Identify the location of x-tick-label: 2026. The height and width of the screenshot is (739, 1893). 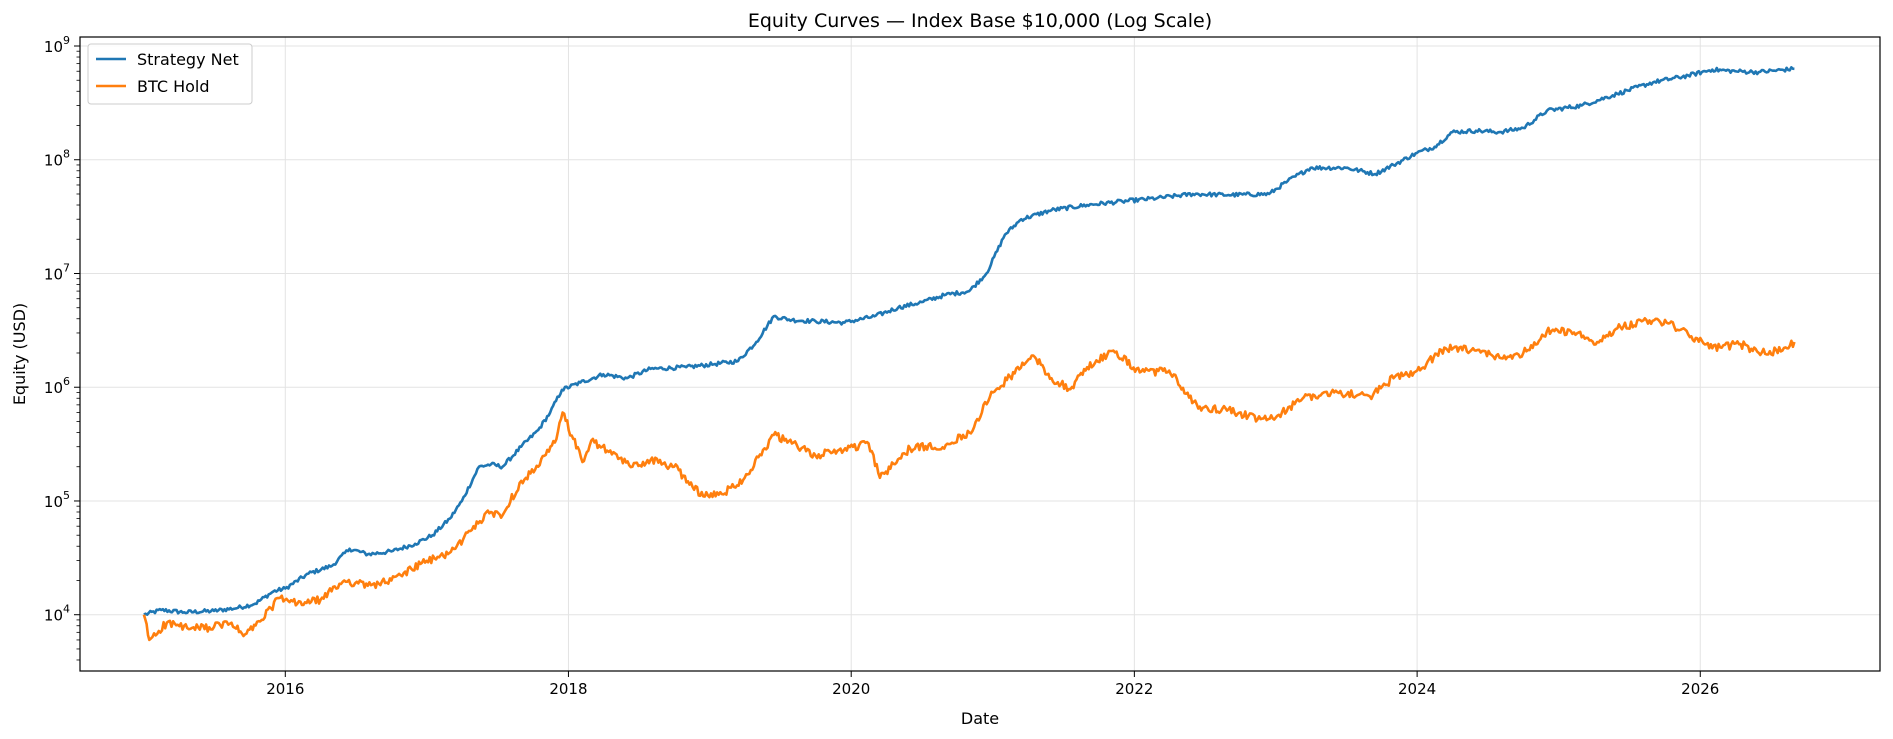
(1700, 689).